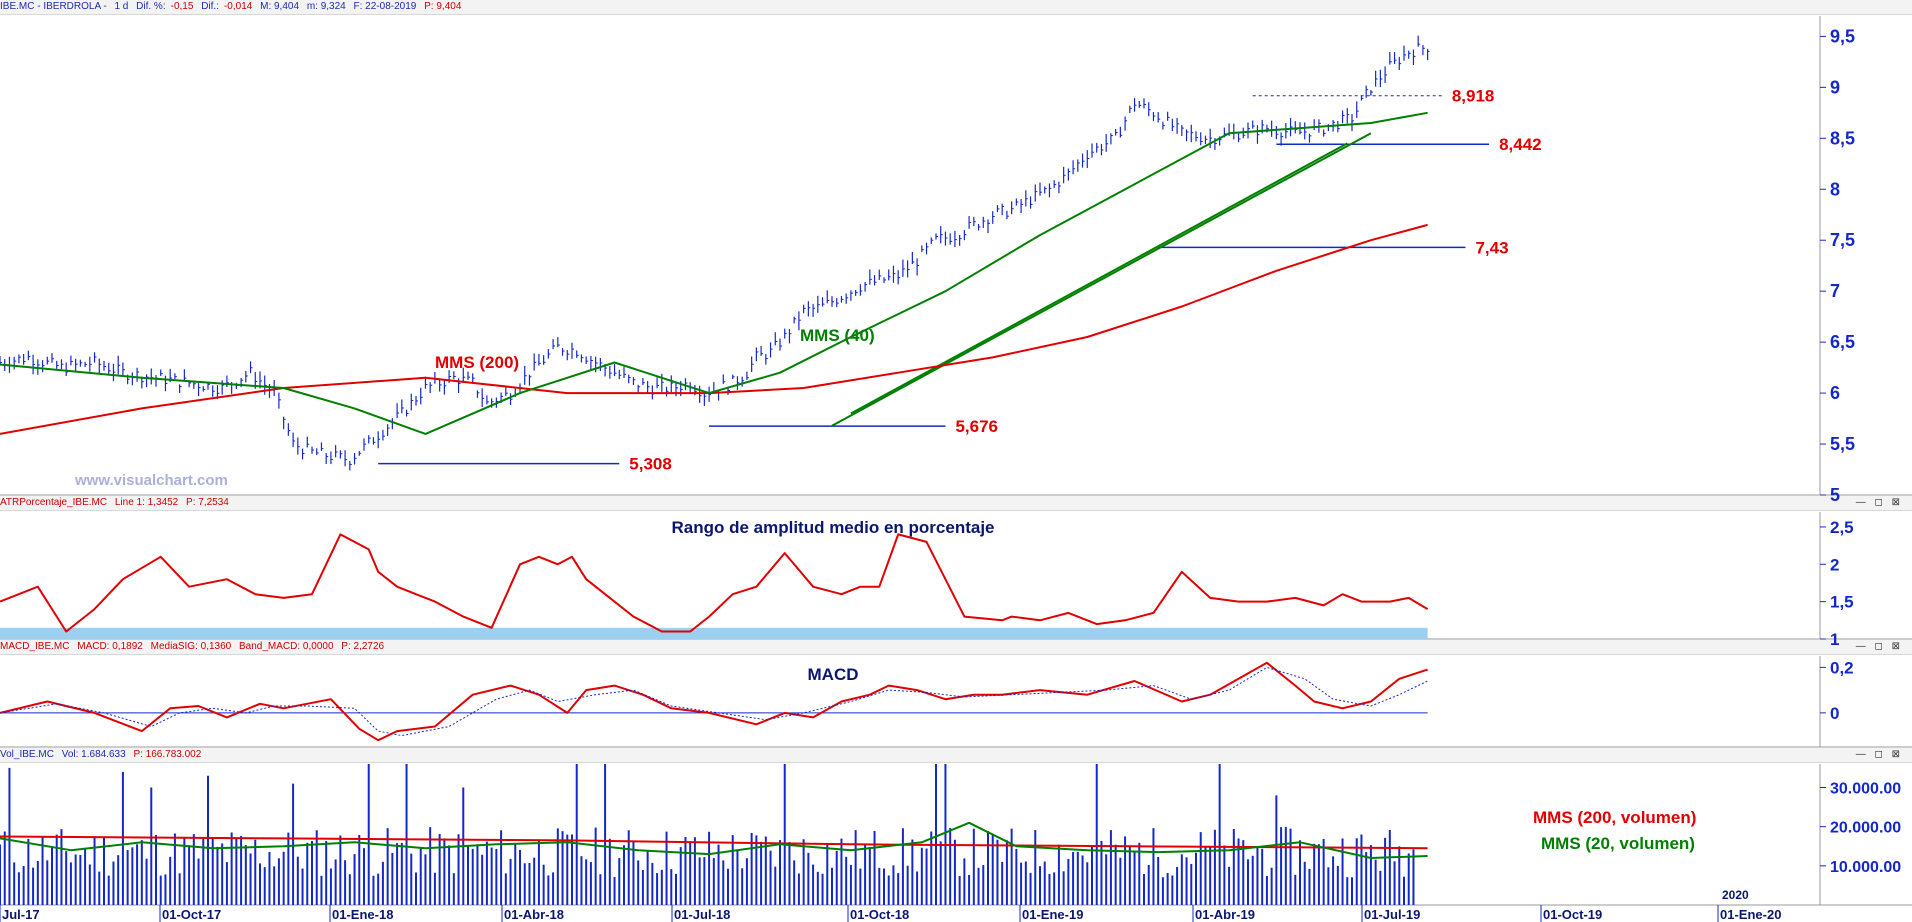  What do you see at coordinates (1491, 247) in the screenshot?
I see `support-label: 7,43` at bounding box center [1491, 247].